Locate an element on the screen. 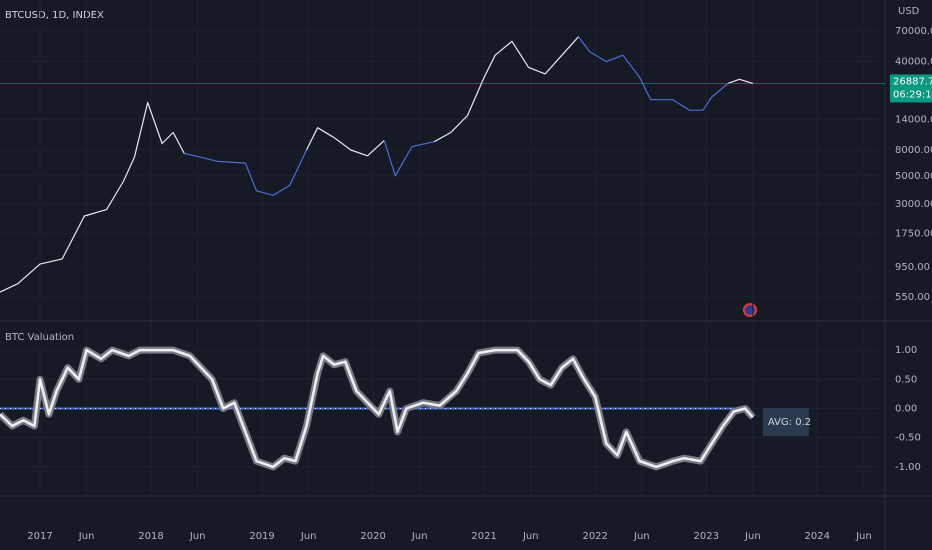  y-tick-label: 5000.00 is located at coordinates (913, 176).